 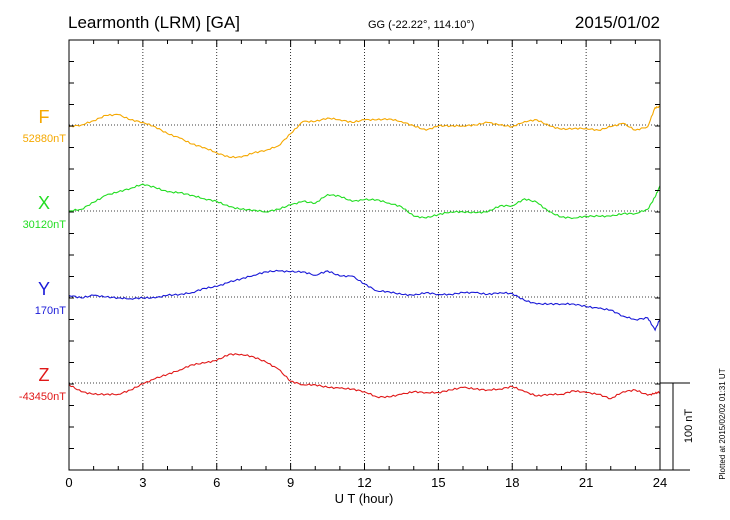 I want to click on series-line-y, so click(x=364, y=300).